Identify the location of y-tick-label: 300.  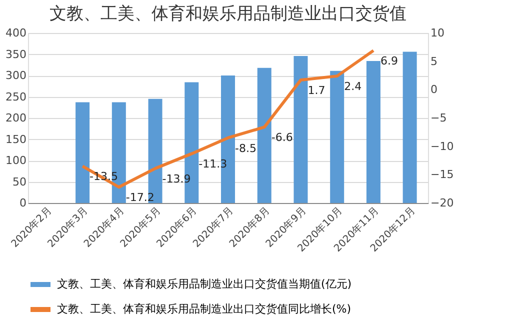
(16, 75).